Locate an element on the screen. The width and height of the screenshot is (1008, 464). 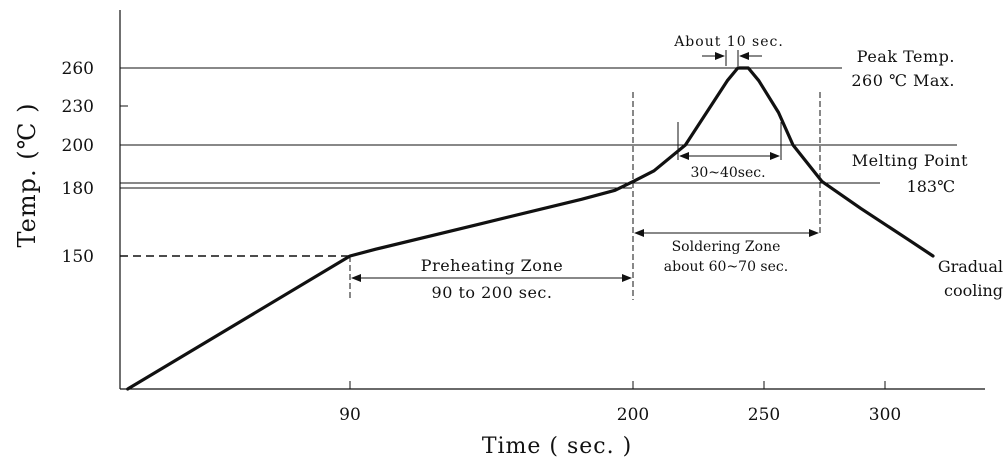
y-tick-label: 260 is located at coordinates (78, 69).